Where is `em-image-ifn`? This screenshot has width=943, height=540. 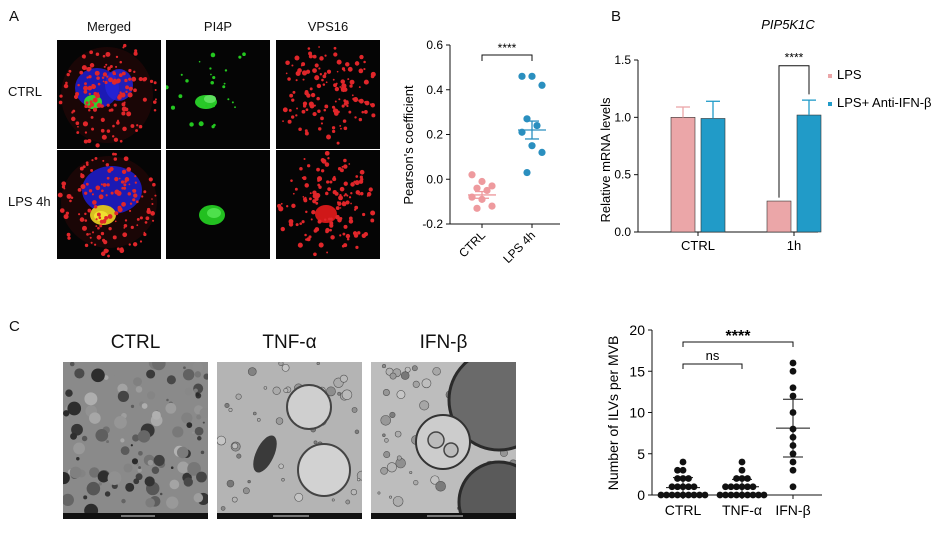 em-image-ifn is located at coordinates (443, 440).